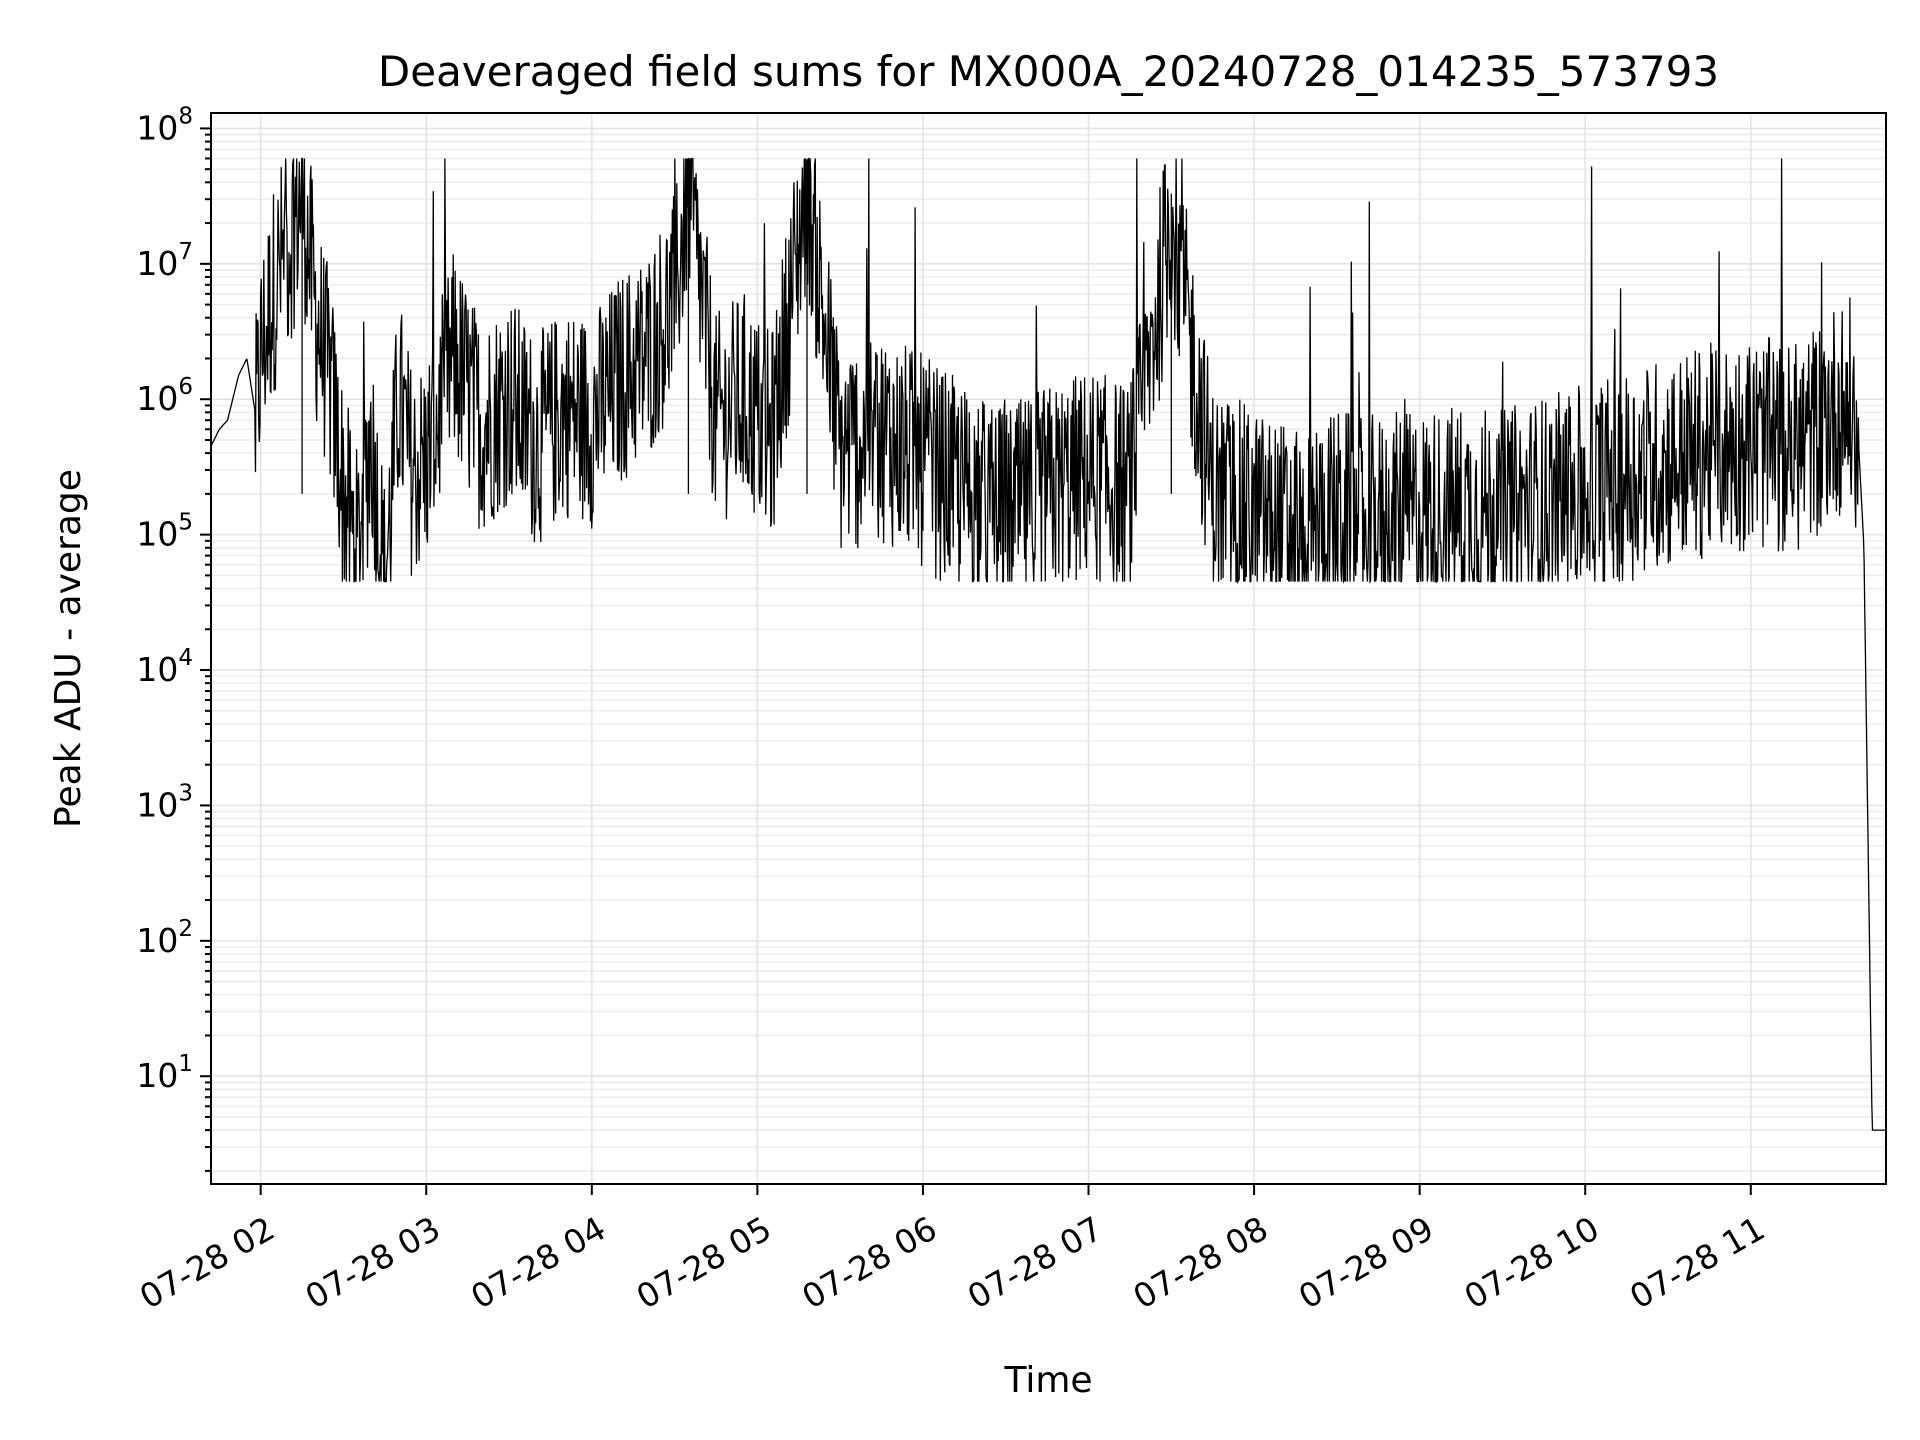 Image resolution: width=1920 pixels, height=1440 pixels. I want to click on x-tick-label: 07-28 06, so click(869, 1263).